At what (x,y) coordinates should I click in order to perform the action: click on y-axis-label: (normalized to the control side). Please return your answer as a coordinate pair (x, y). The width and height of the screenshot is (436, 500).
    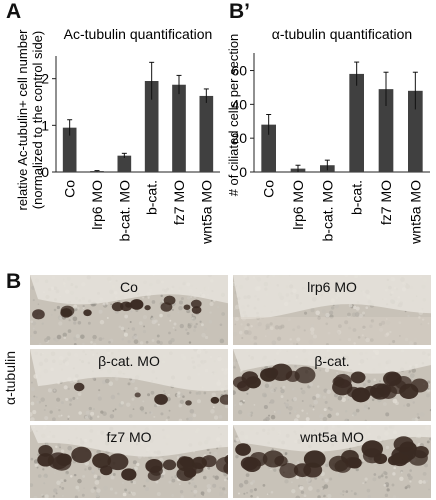
    Looking at the image, I should click on (37, 120).